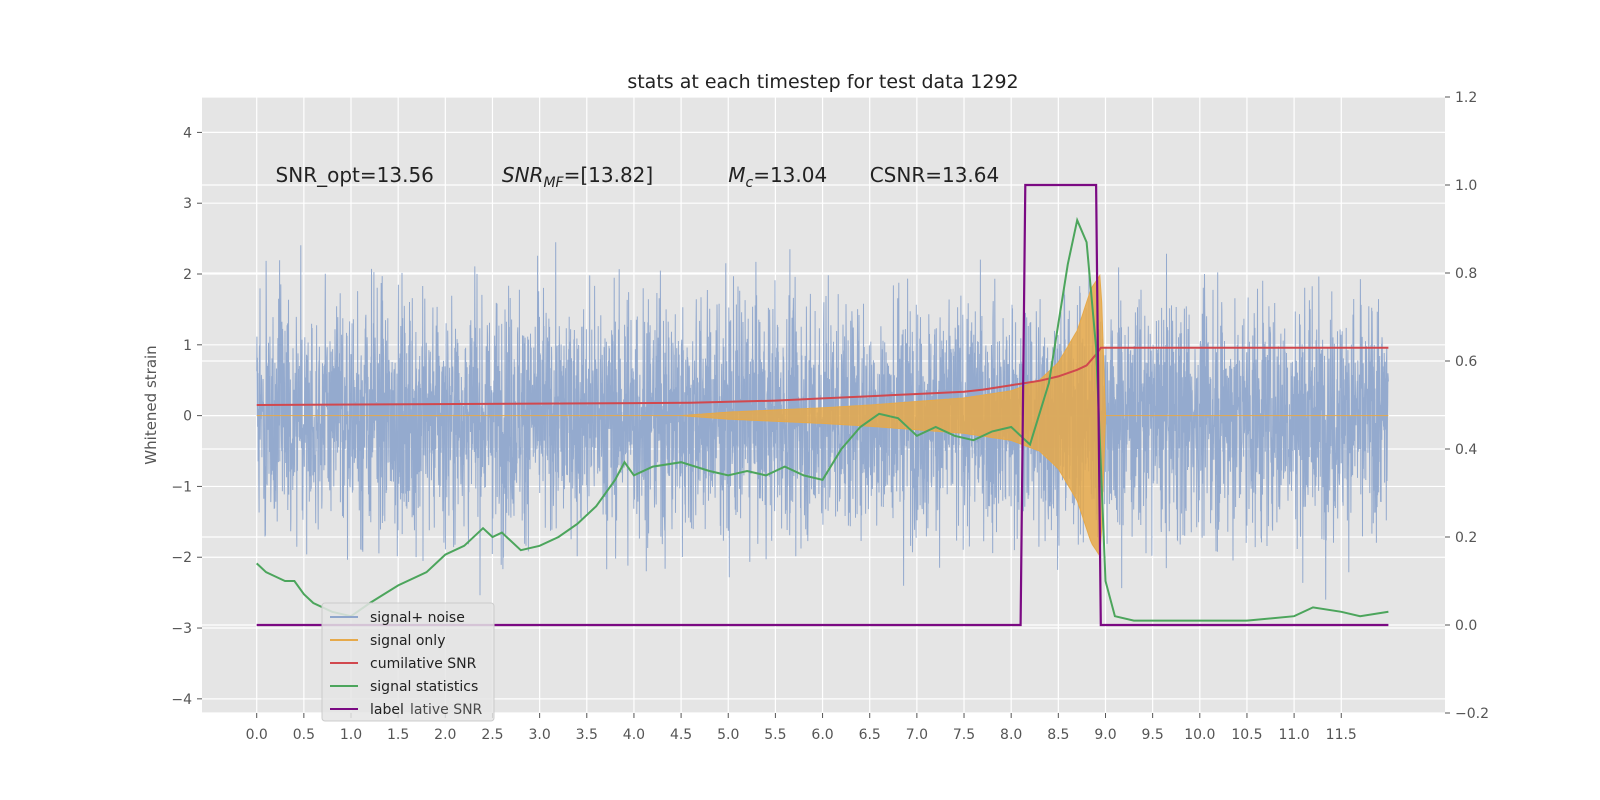 The height and width of the screenshot is (800, 1600). What do you see at coordinates (257, 735) in the screenshot?
I see `x-tick-label: 0.0` at bounding box center [257, 735].